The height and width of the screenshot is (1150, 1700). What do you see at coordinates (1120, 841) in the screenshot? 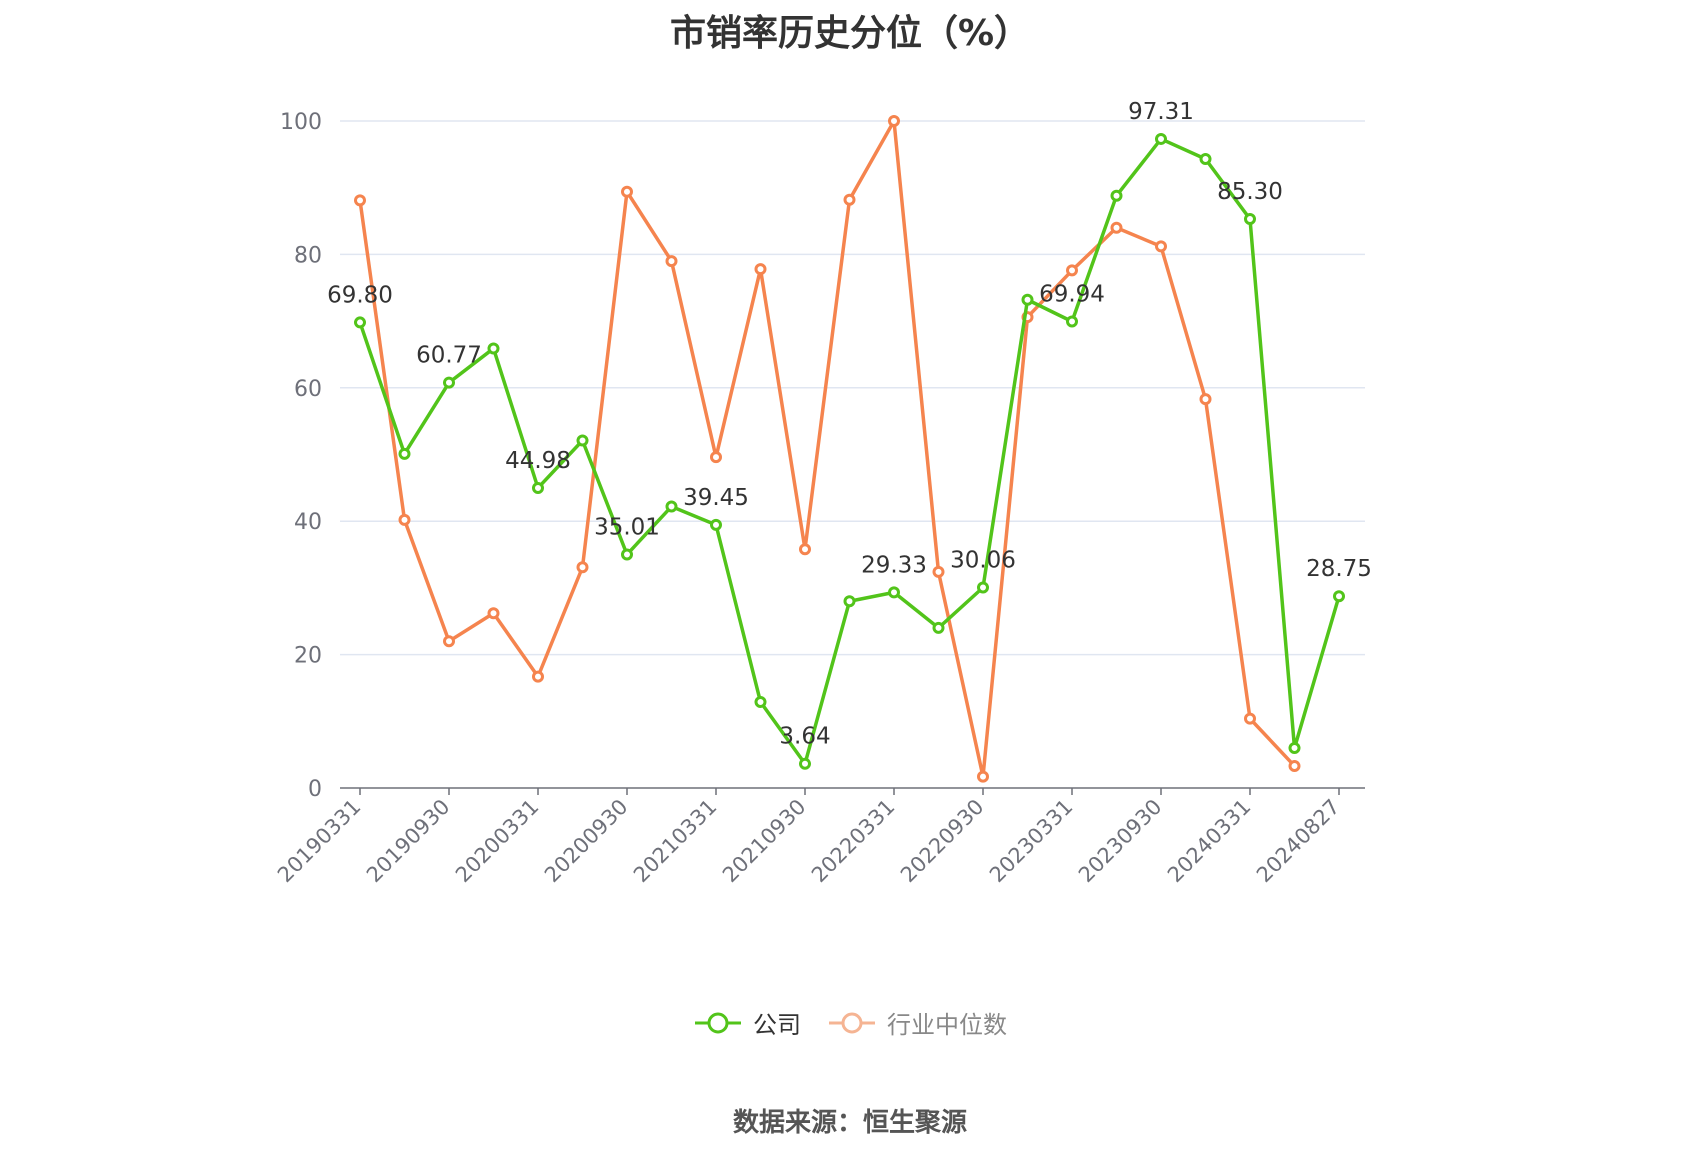
I see `x-tick-label: 20230930` at bounding box center [1120, 841].